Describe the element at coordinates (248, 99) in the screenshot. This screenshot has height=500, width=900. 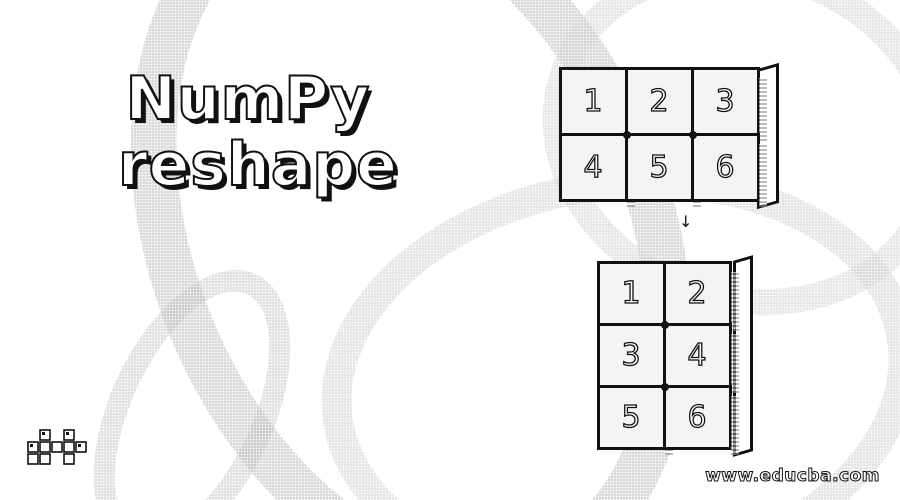
I see `title-line-numpy: NumPy` at that location.